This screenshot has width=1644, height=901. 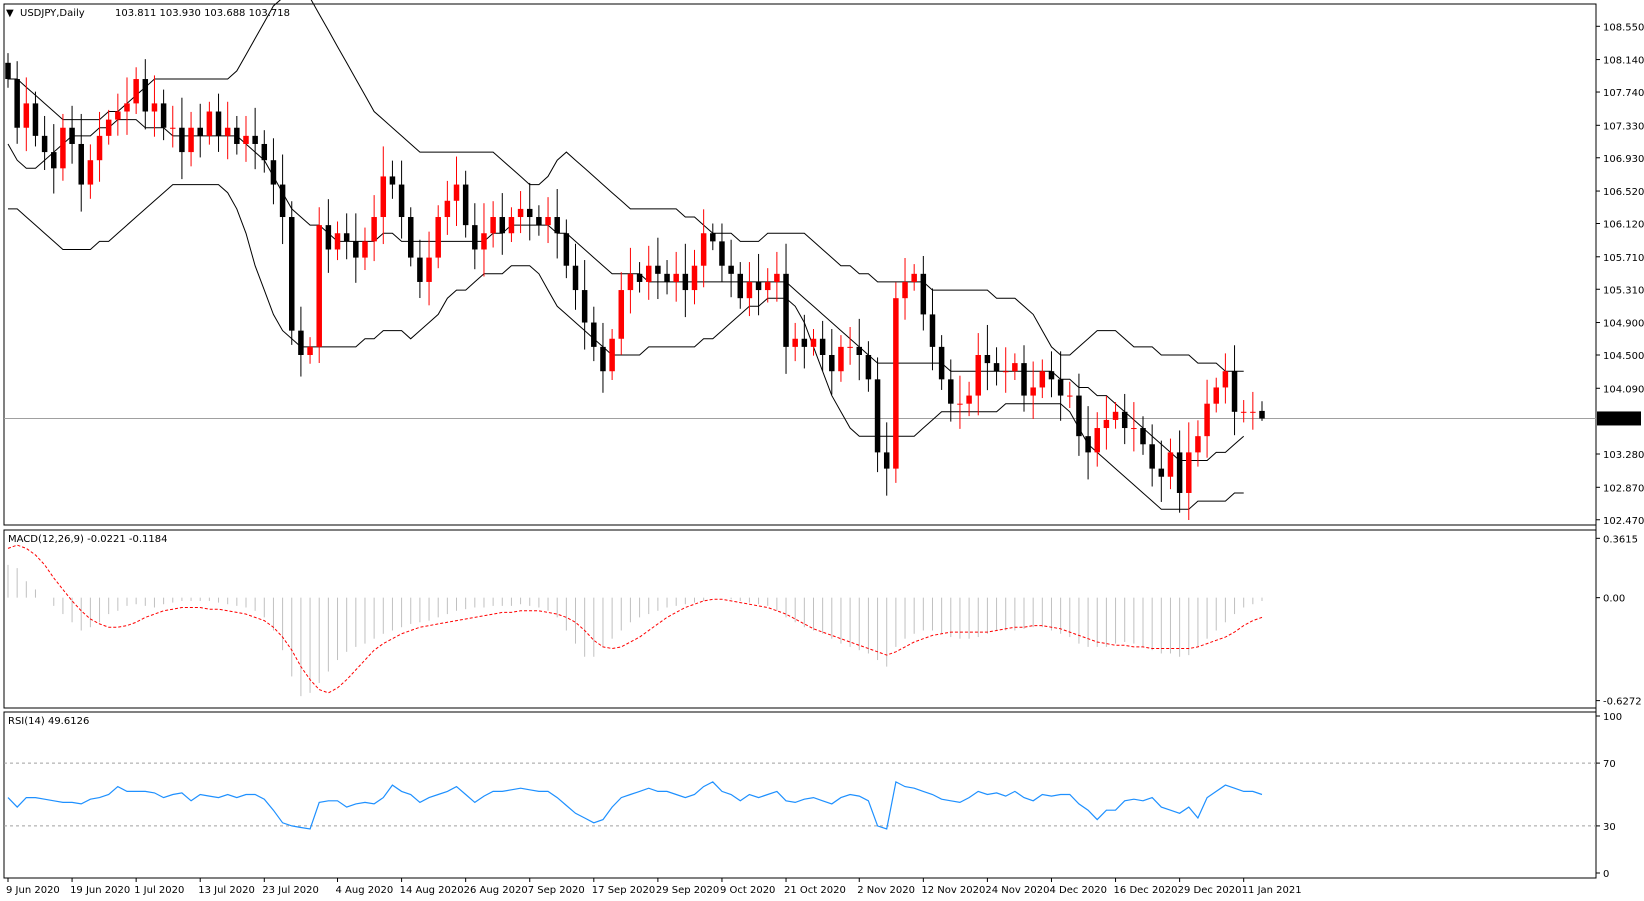 I want to click on date-tick-label: 9 Oct 2020, so click(x=747, y=890).